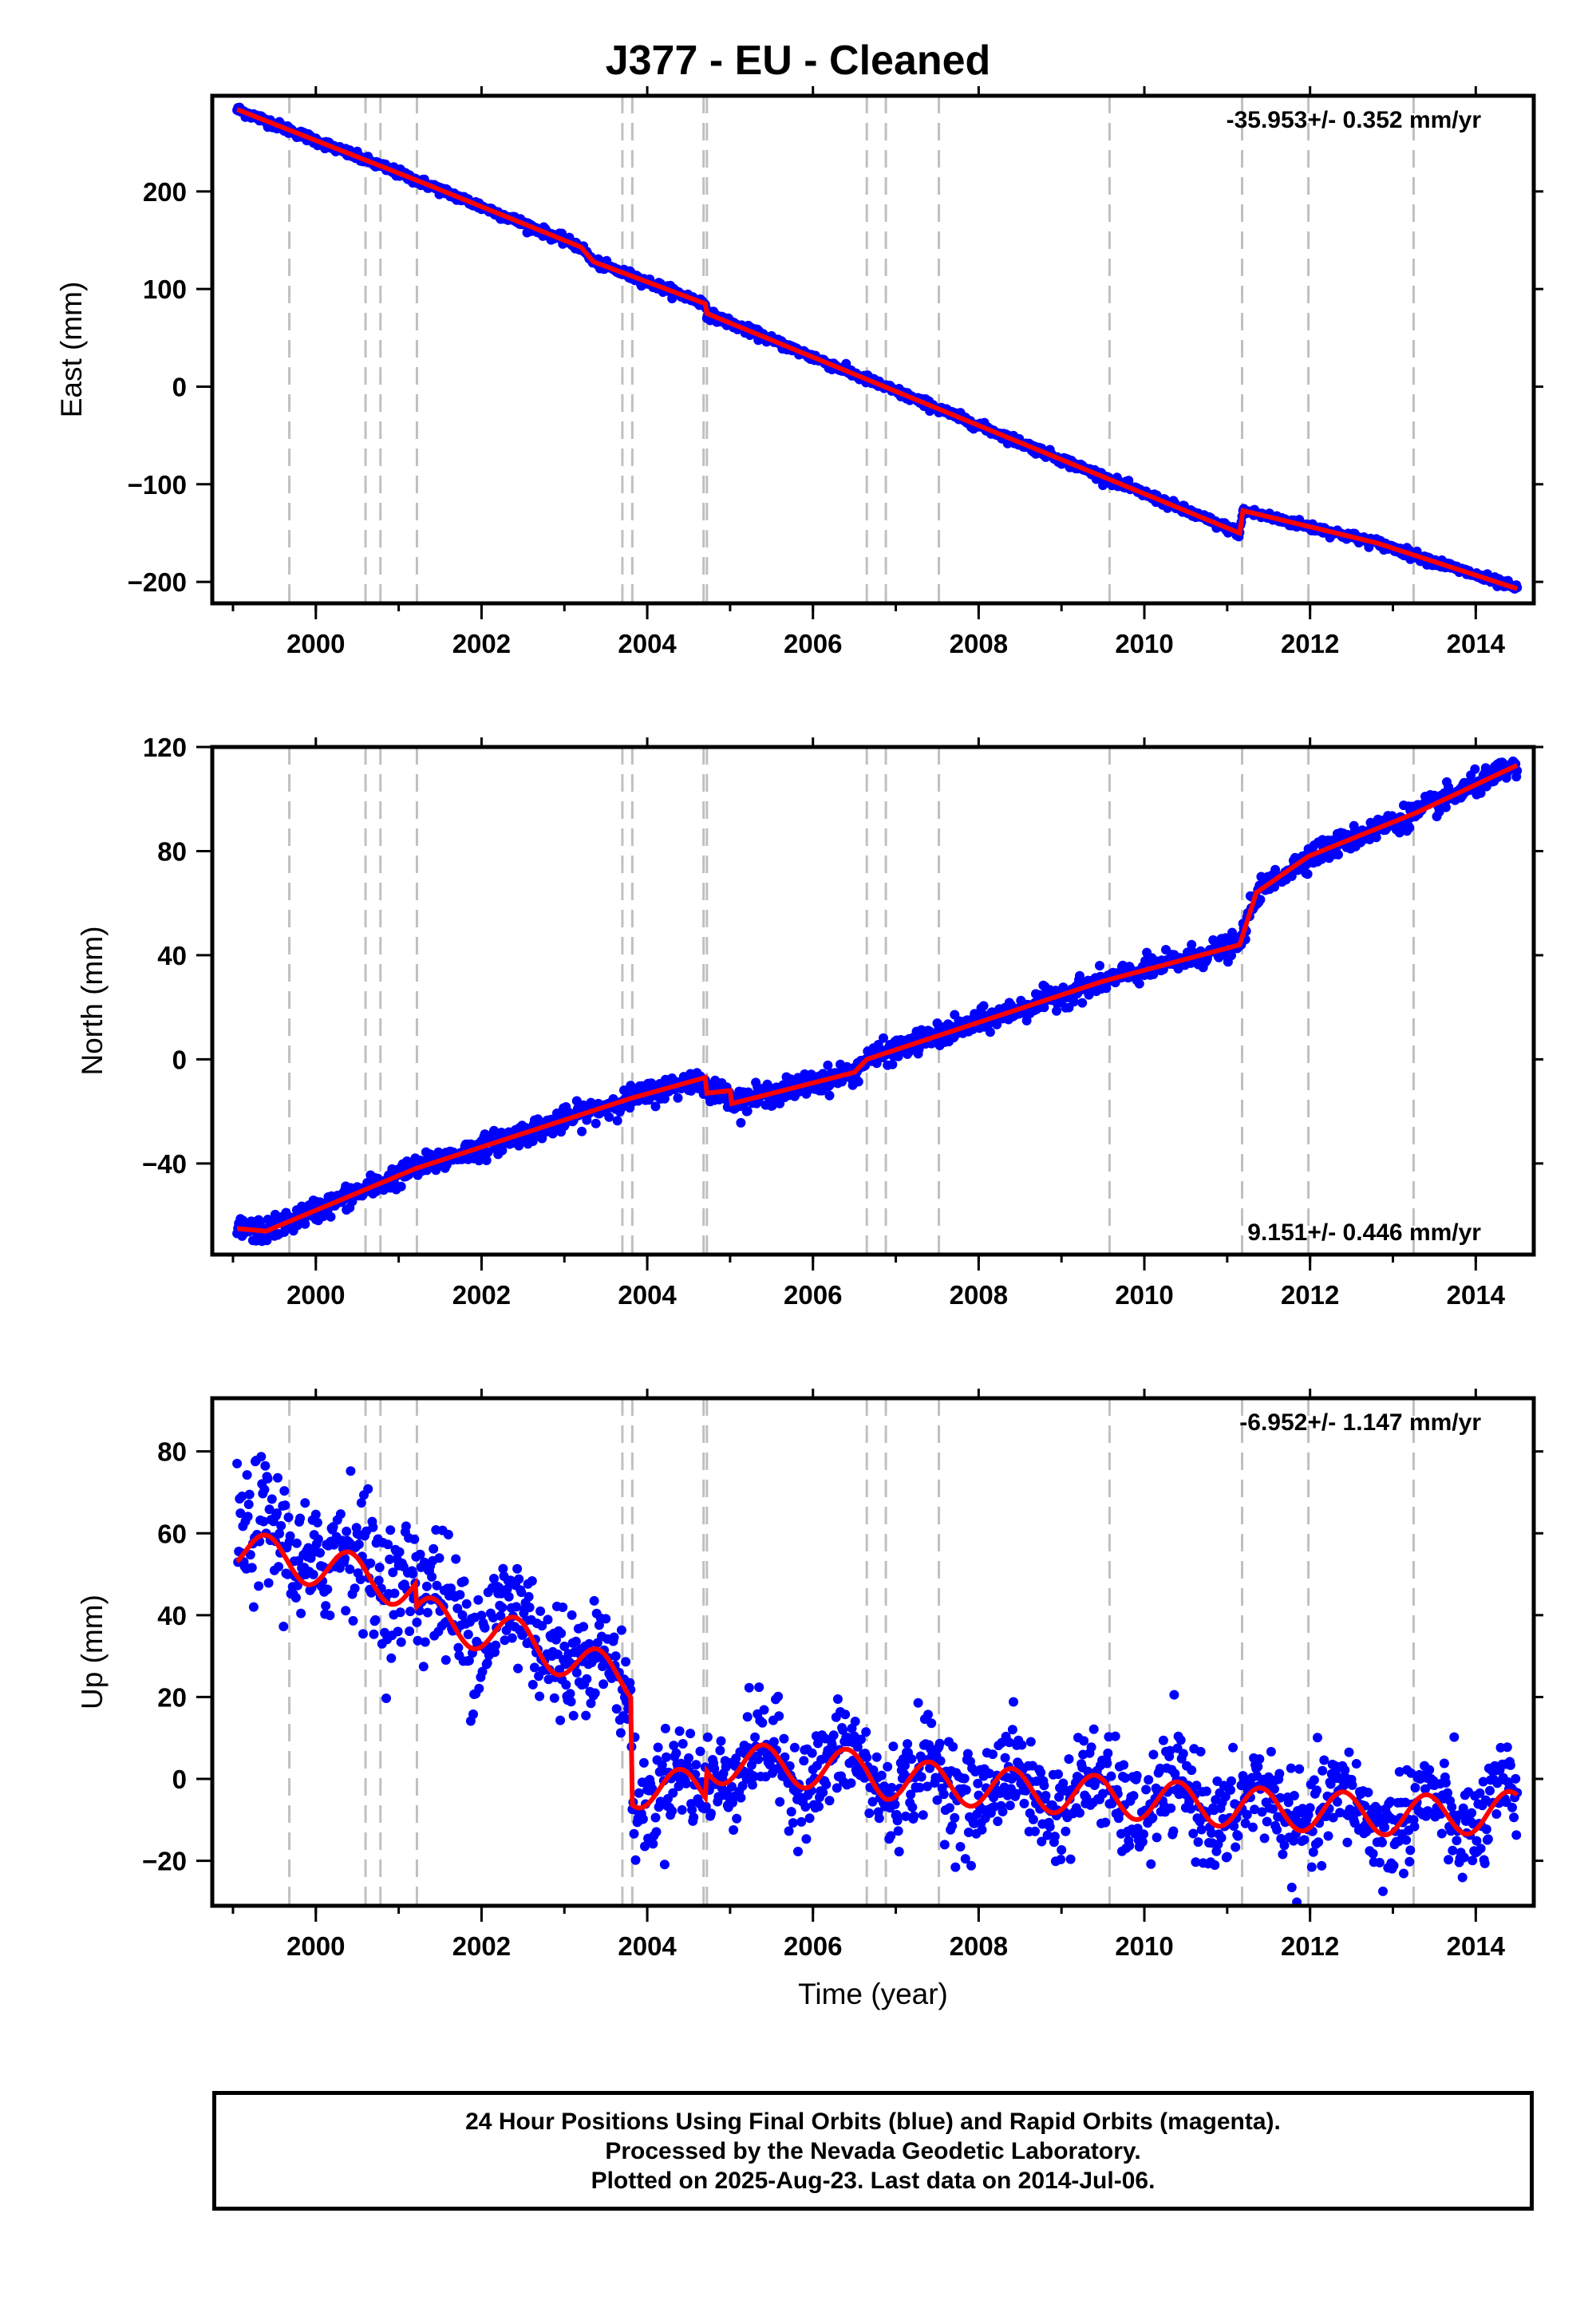 The height and width of the screenshot is (2316, 1596). I want to click on up-y-tick-label-5: 80, so click(172, 1452).